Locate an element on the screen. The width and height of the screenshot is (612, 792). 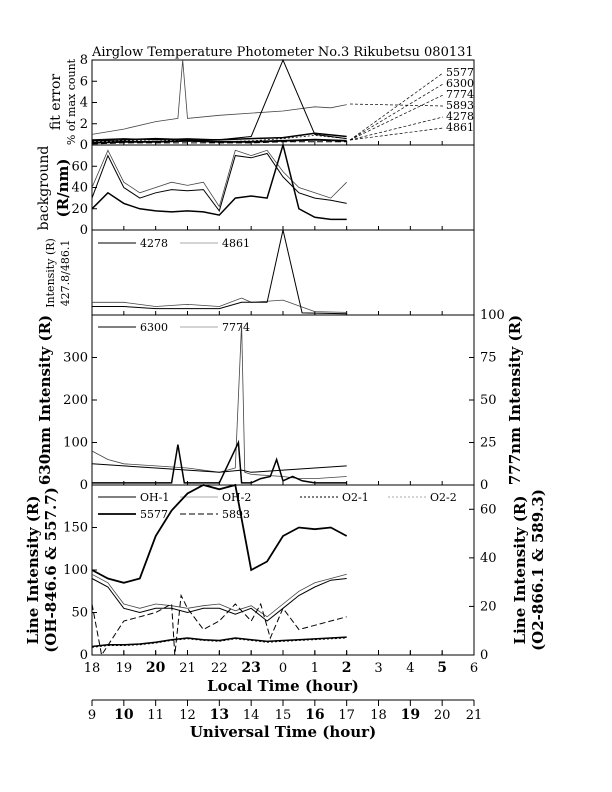
y2-tick-label: 100 is located at coordinates (492, 315).